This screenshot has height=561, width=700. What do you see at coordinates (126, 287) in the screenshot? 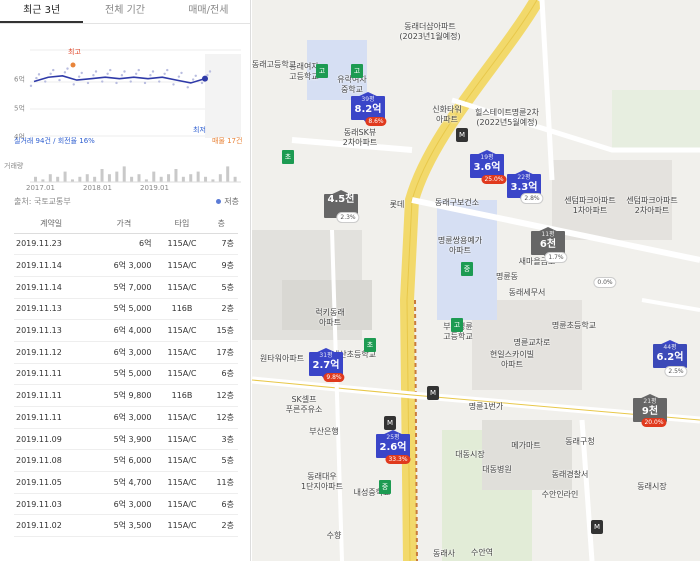
I see `table-row: 2019.11.14 5억 7,000 115A/C 5층` at bounding box center [126, 287].